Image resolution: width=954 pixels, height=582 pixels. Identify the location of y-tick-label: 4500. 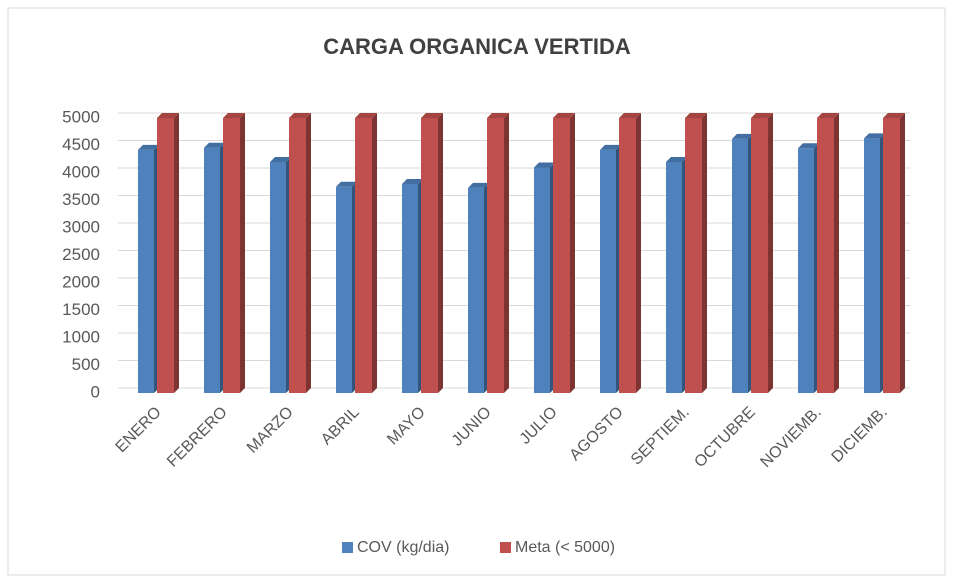
(81, 144).